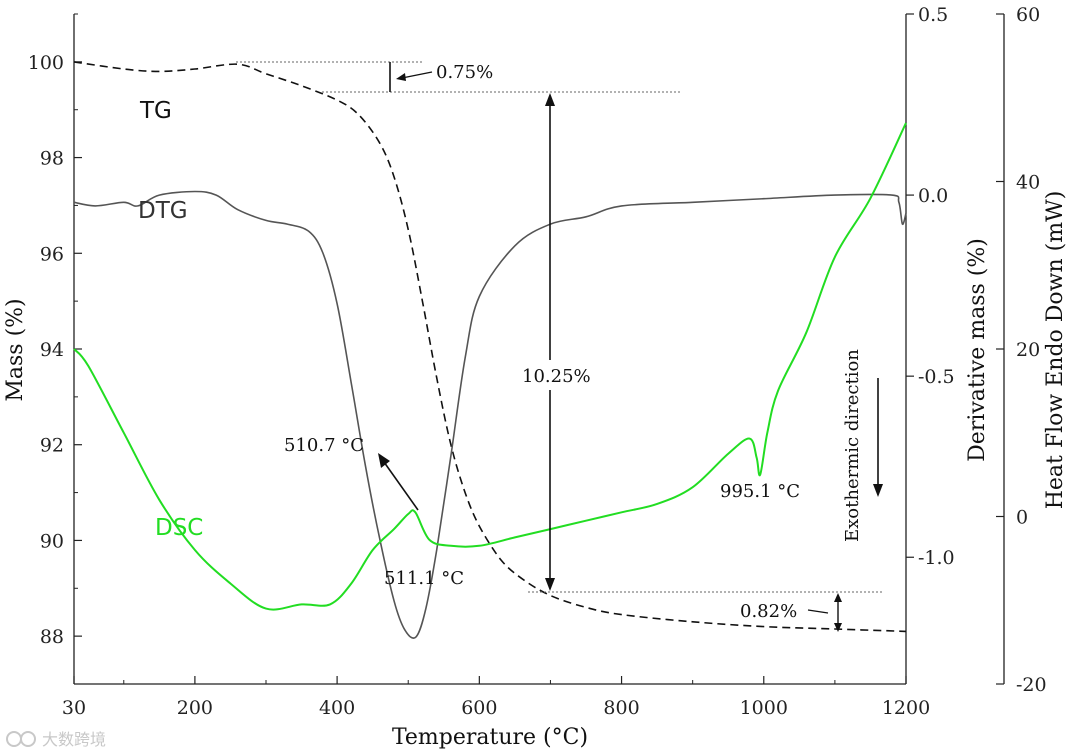 The image size is (1080, 756). I want to click on y-right1-title: Derivative mass (%), so click(977, 350).